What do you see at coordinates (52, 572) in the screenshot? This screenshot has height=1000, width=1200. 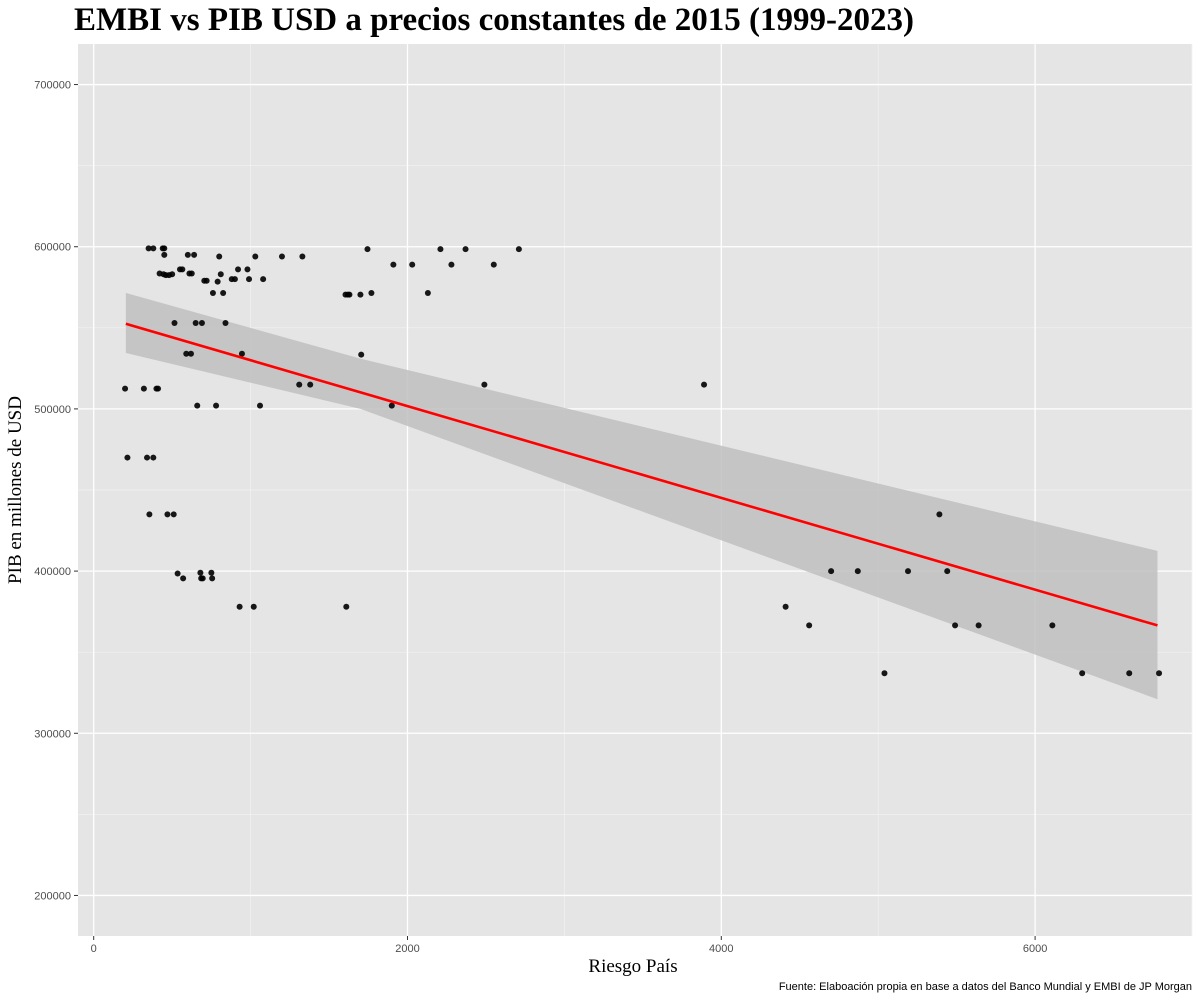 I see `y-tick-label: 400000` at bounding box center [52, 572].